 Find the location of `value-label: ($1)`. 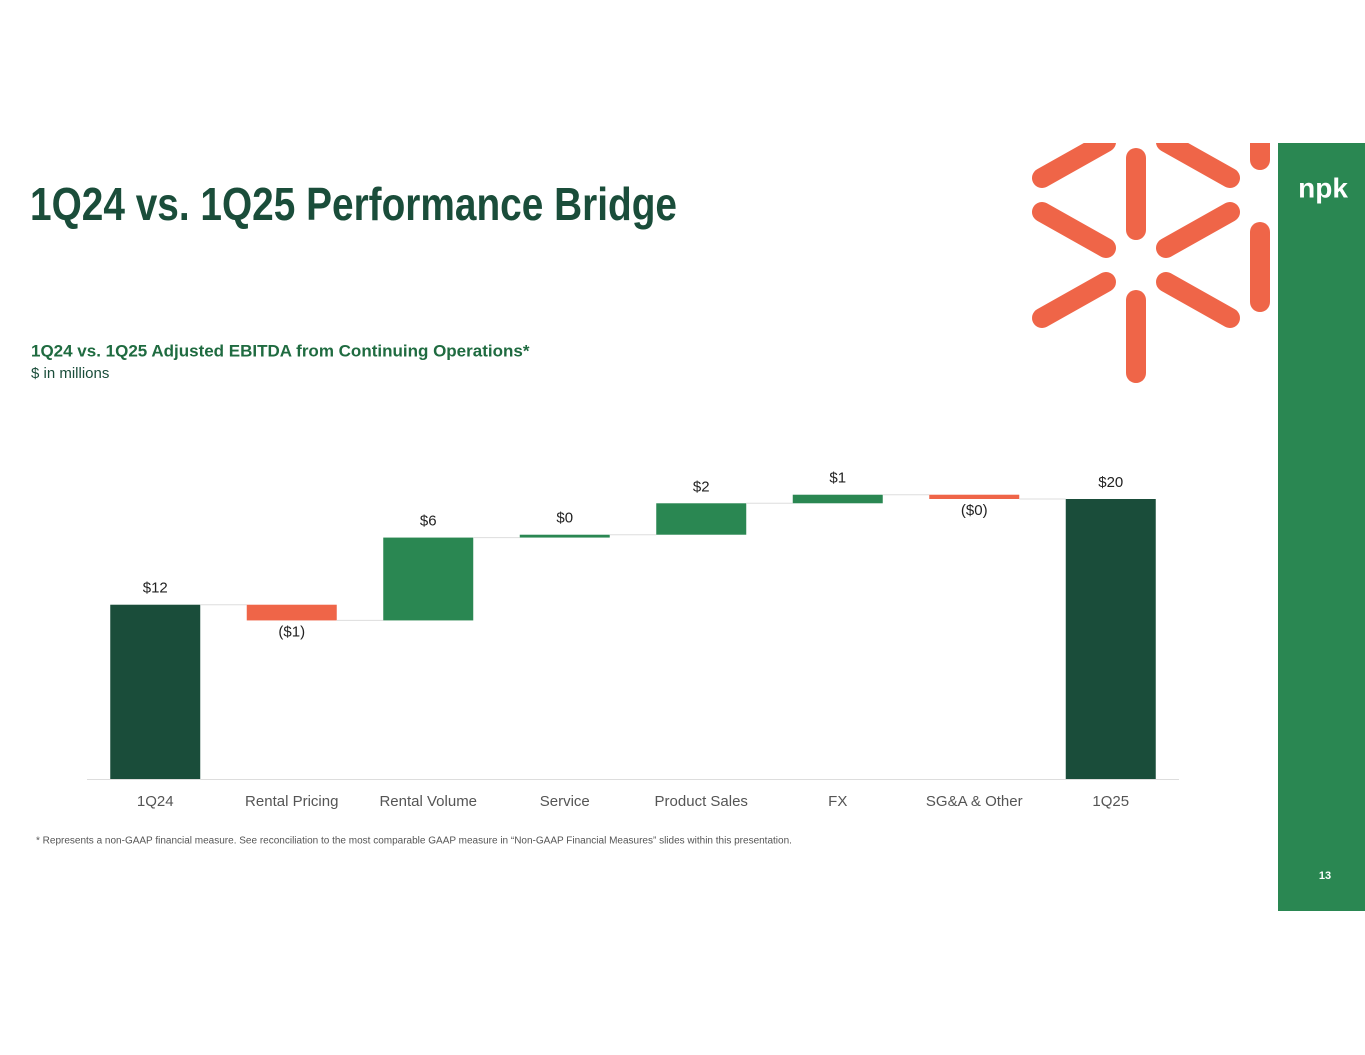

value-label: ($1) is located at coordinates (291, 631).